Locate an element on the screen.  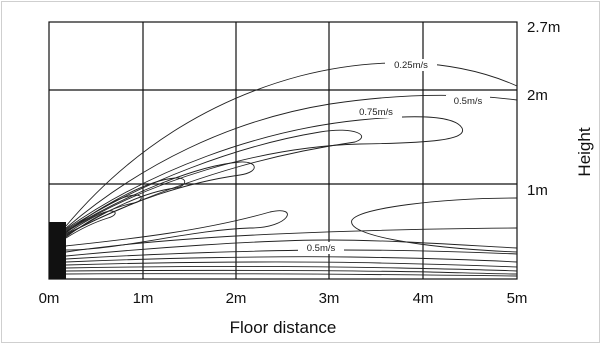
x-axis-ticks: 0m 1m 2m 3m 4m 5m is located at coordinates (283, 298).